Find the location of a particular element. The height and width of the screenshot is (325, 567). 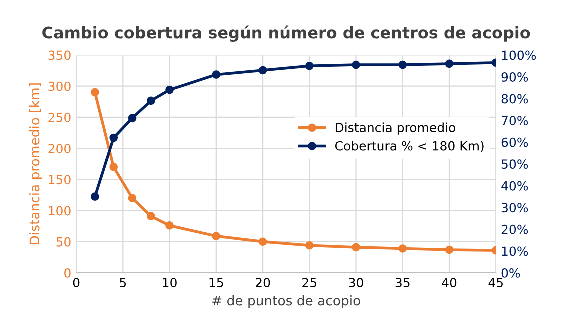

y2-tick-label: 90% is located at coordinates (515, 77).